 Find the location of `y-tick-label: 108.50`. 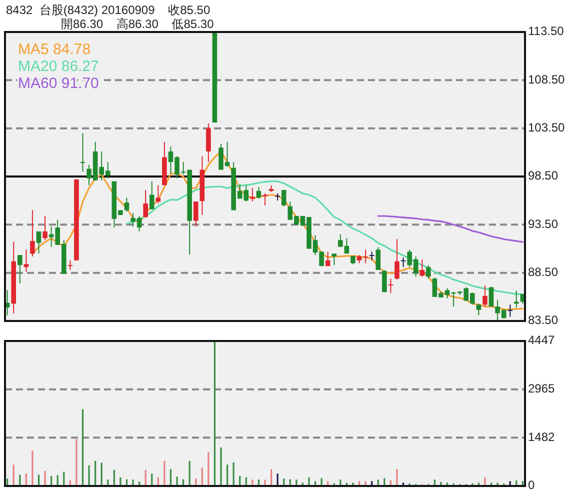

y-tick-label: 108.50 is located at coordinates (547, 79).